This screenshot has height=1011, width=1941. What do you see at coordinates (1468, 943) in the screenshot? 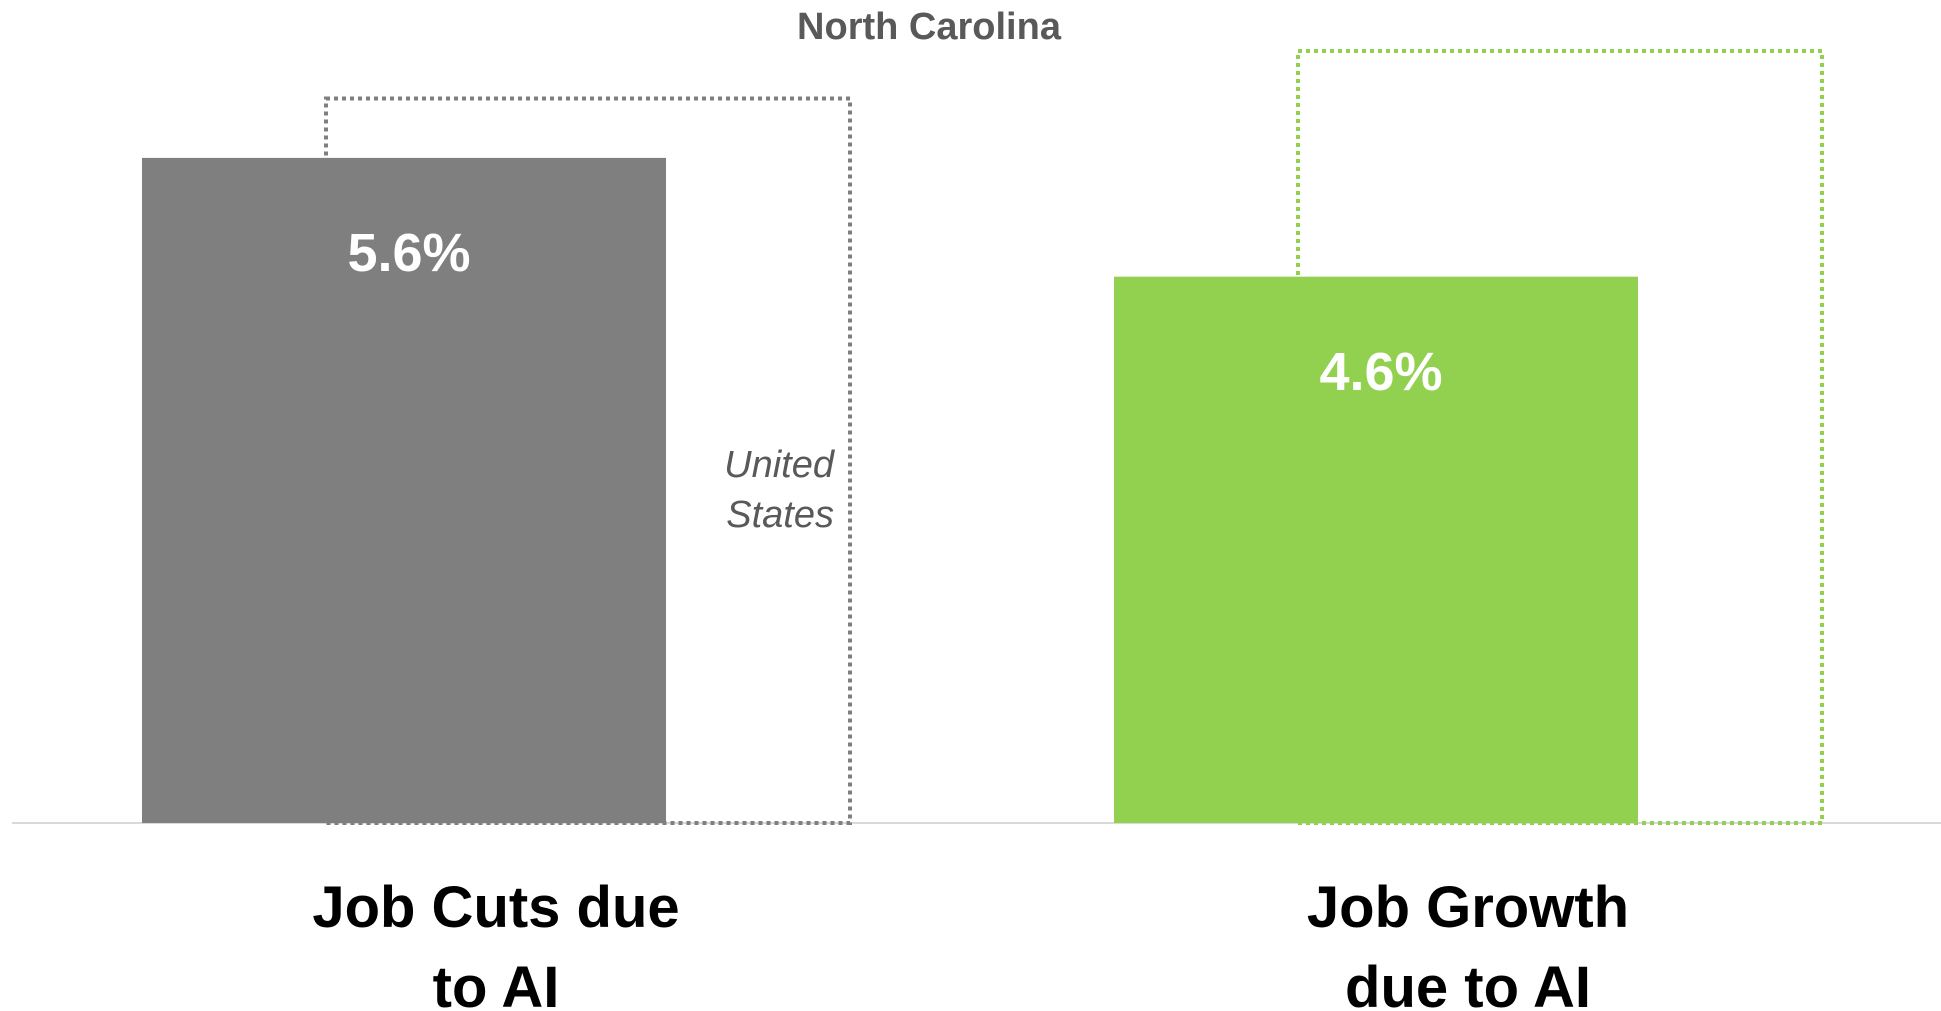
I see `category-label: Job Growth due to AI` at bounding box center [1468, 943].